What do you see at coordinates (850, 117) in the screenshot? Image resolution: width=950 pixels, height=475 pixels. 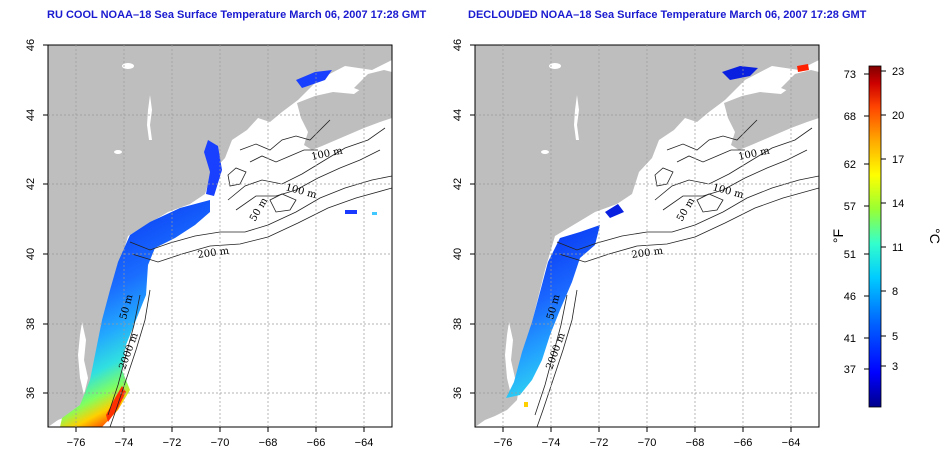 I see `fahrenheit-tick-label: 68` at bounding box center [850, 117].